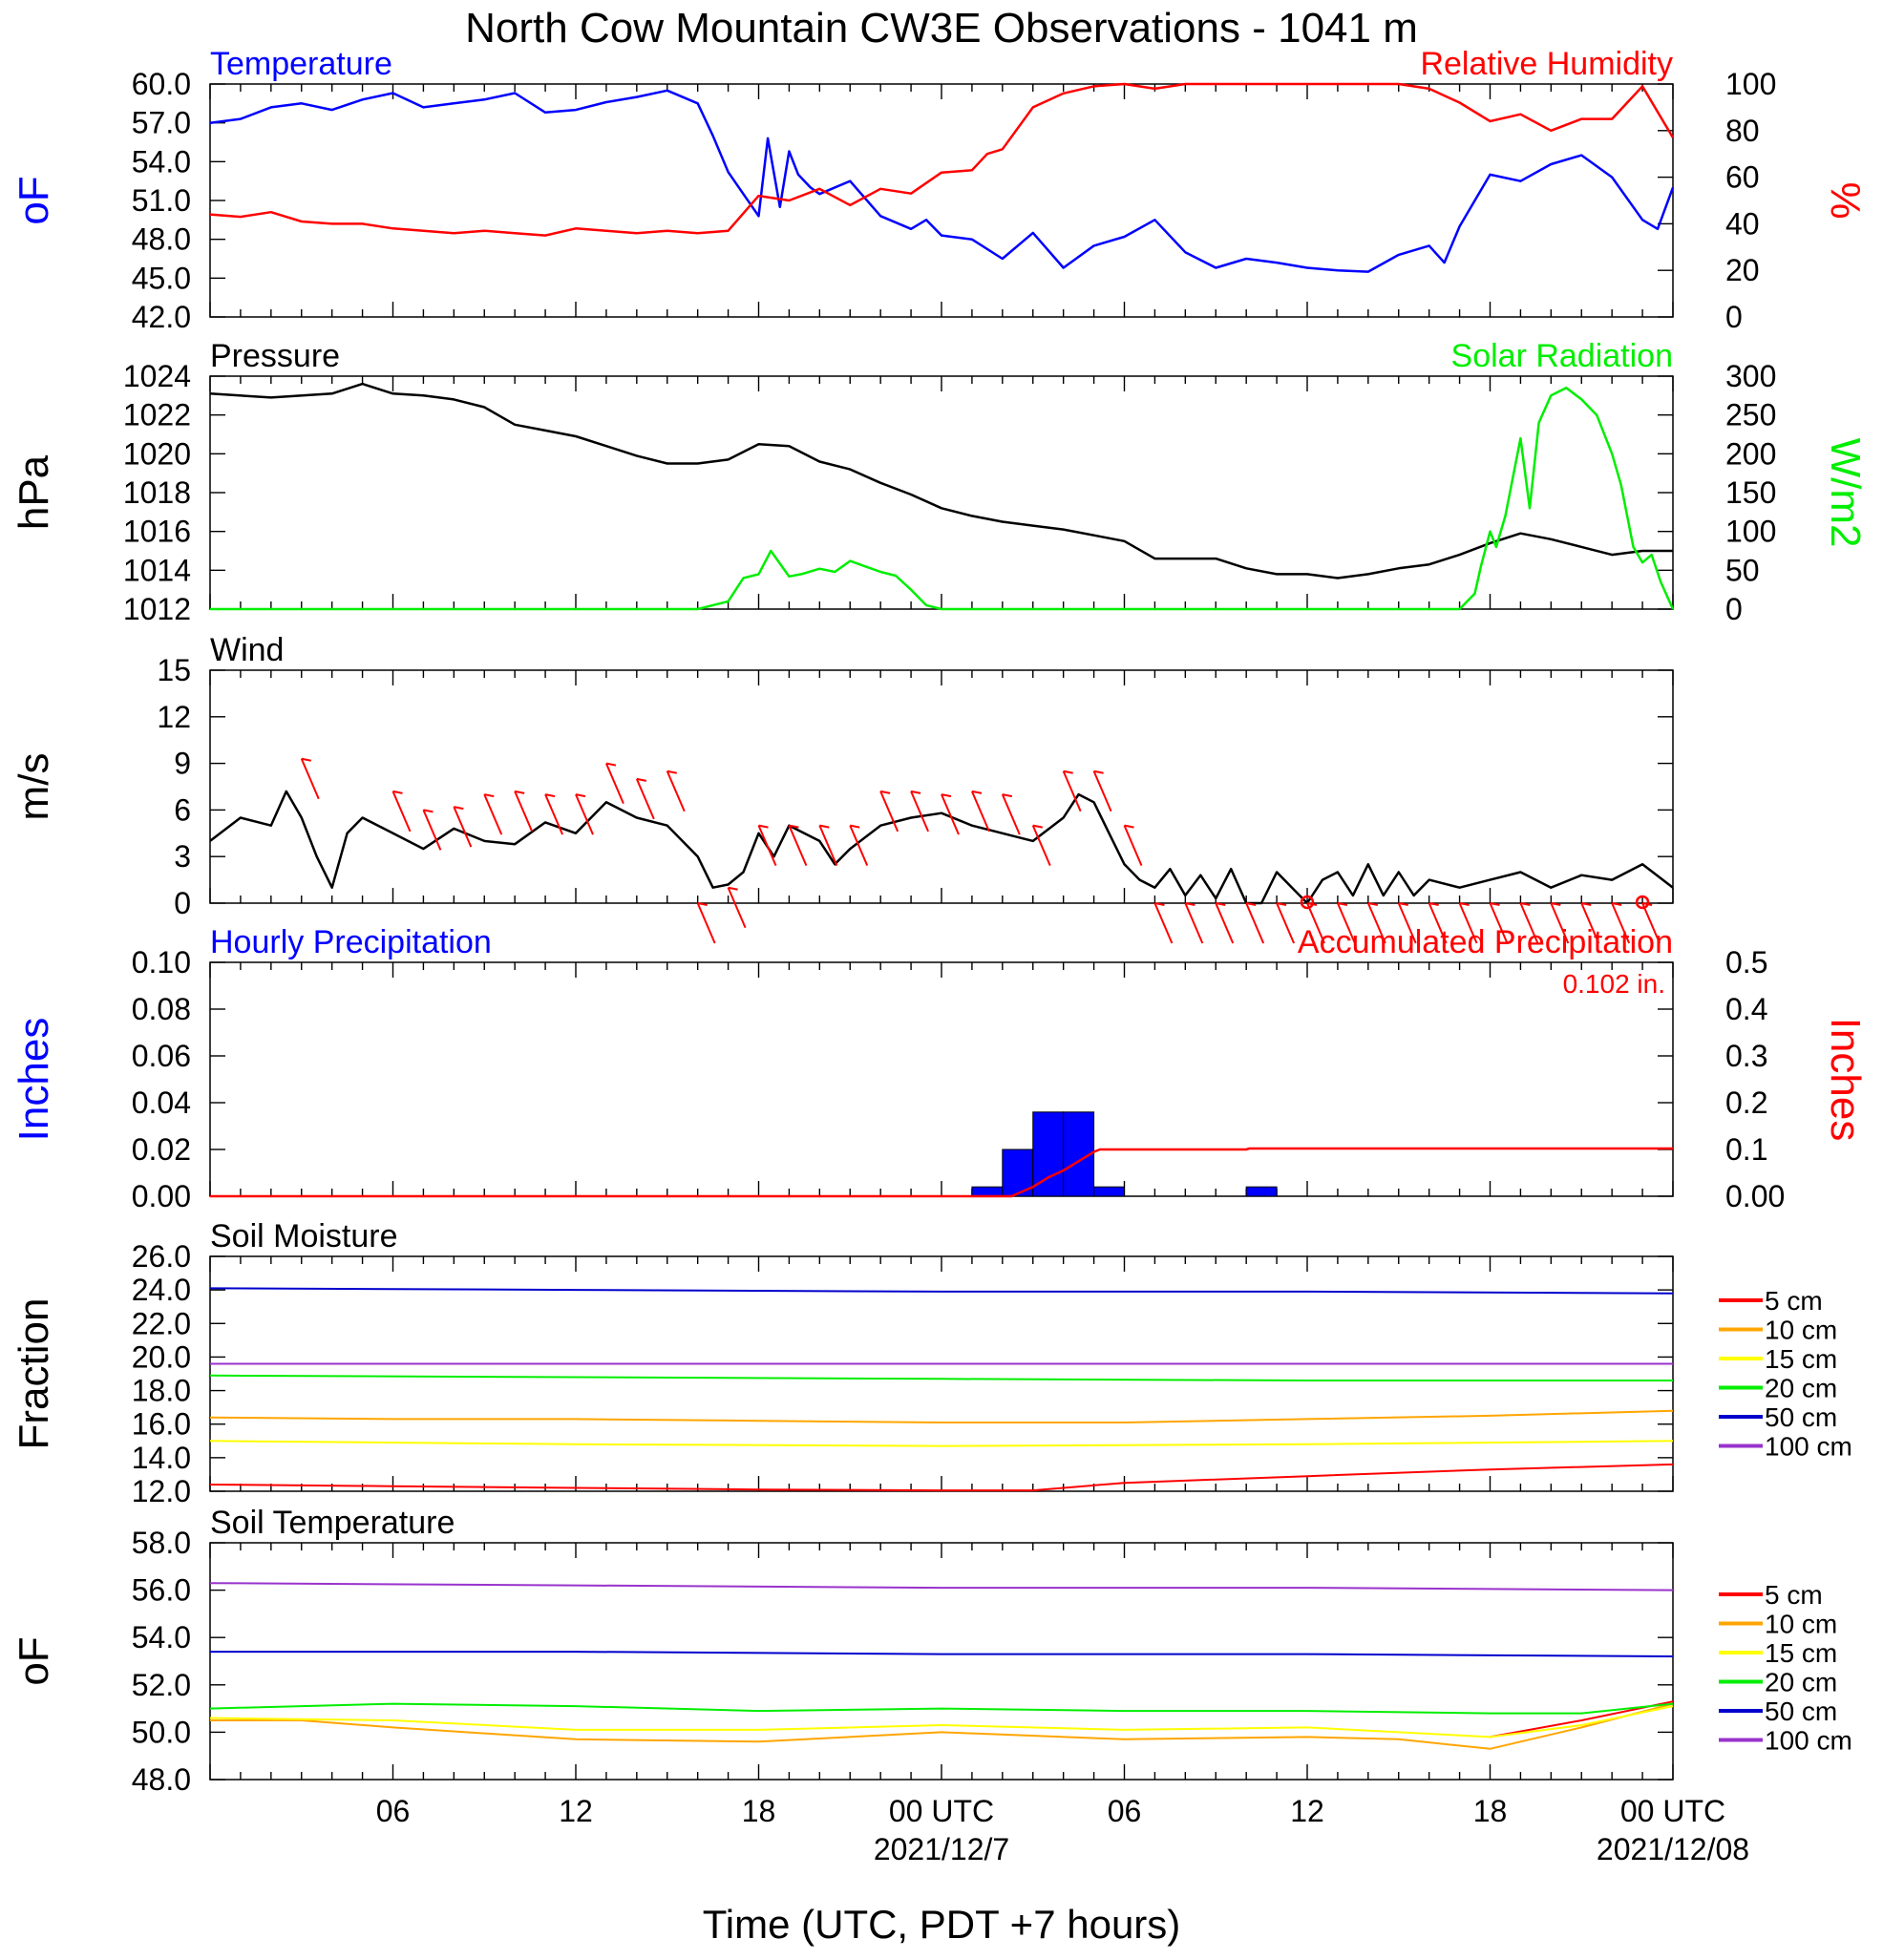  Describe the element at coordinates (157, 532) in the screenshot. I see `y-tick-label-left: 1016` at that location.